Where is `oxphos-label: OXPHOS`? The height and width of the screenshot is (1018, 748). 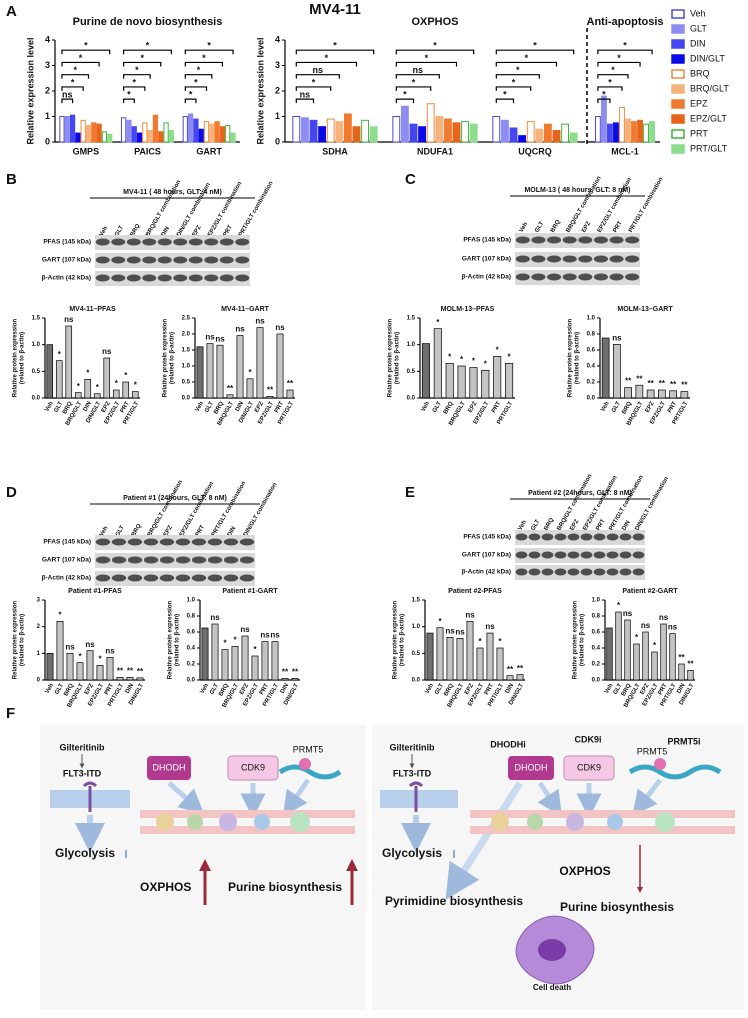 oxphos-label: OXPHOS is located at coordinates (584, 871).